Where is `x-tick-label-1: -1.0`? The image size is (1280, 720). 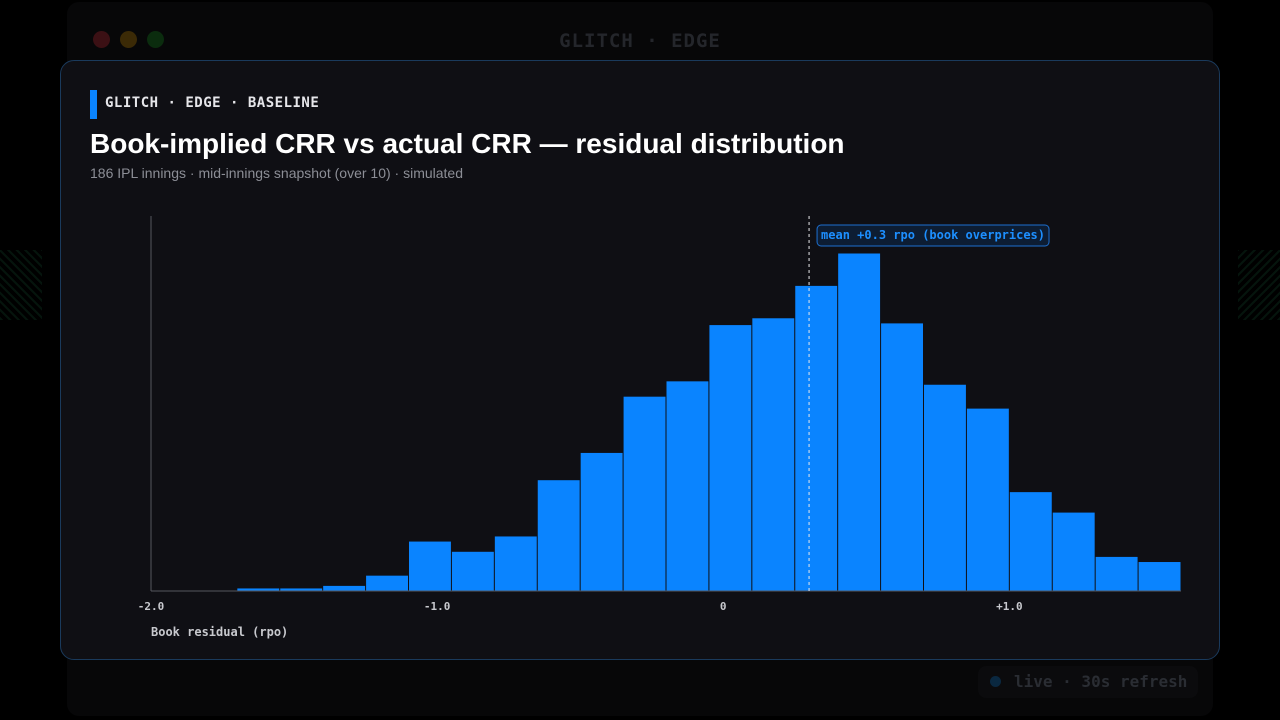
x-tick-label-1: -1.0 is located at coordinates (437, 606).